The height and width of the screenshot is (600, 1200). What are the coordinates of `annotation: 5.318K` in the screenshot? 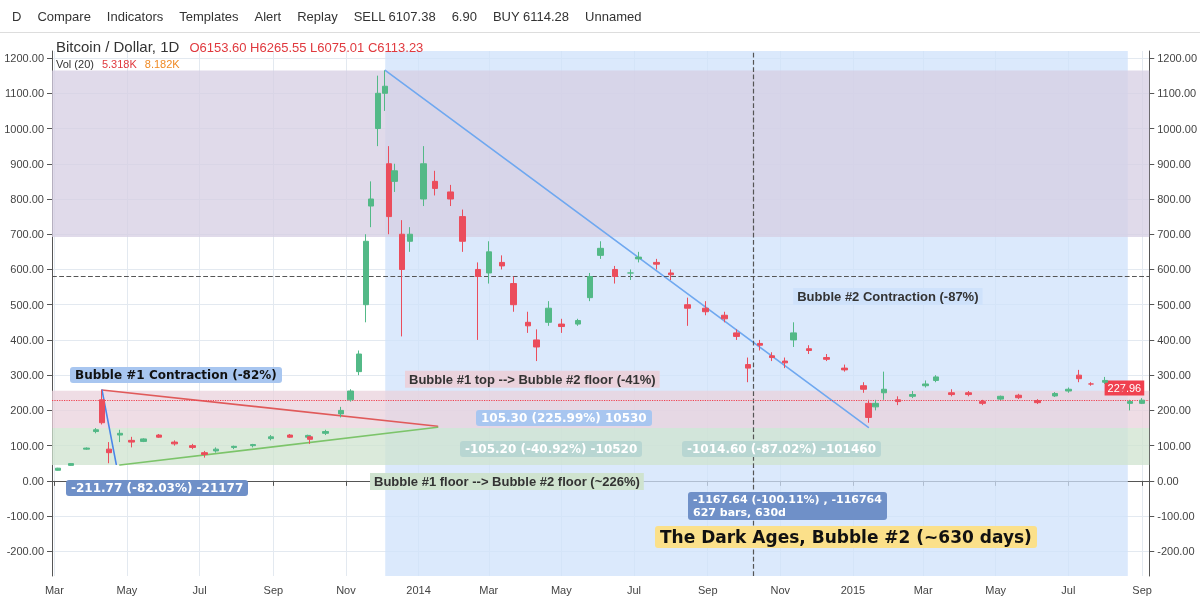 It's located at (119, 64).